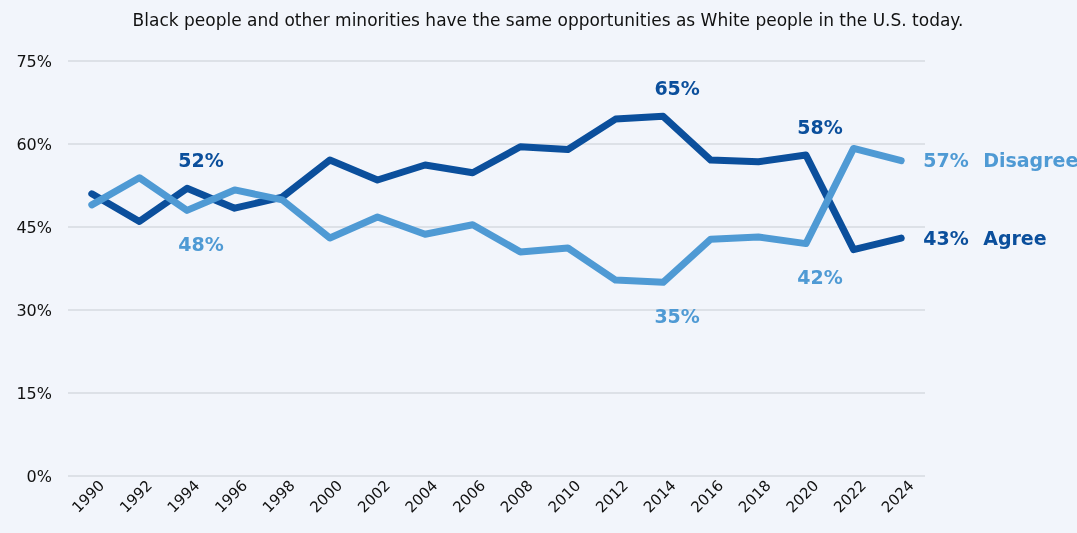 This screenshot has height=533, width=1077. I want to click on data-label: 42%, so click(820, 277).